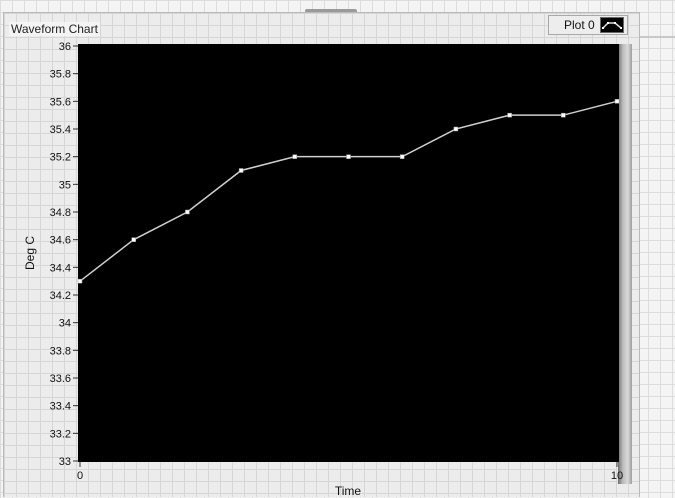 This screenshot has width=675, height=498. What do you see at coordinates (65, 47) in the screenshot?
I see `y-tick-label: 36` at bounding box center [65, 47].